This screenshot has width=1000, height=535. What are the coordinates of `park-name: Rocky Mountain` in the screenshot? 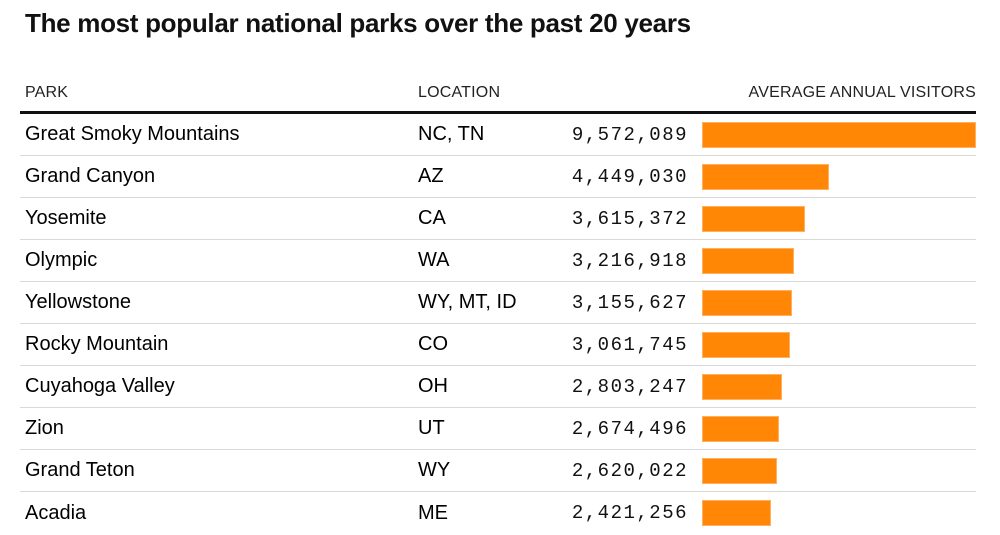 It's located at (97, 344).